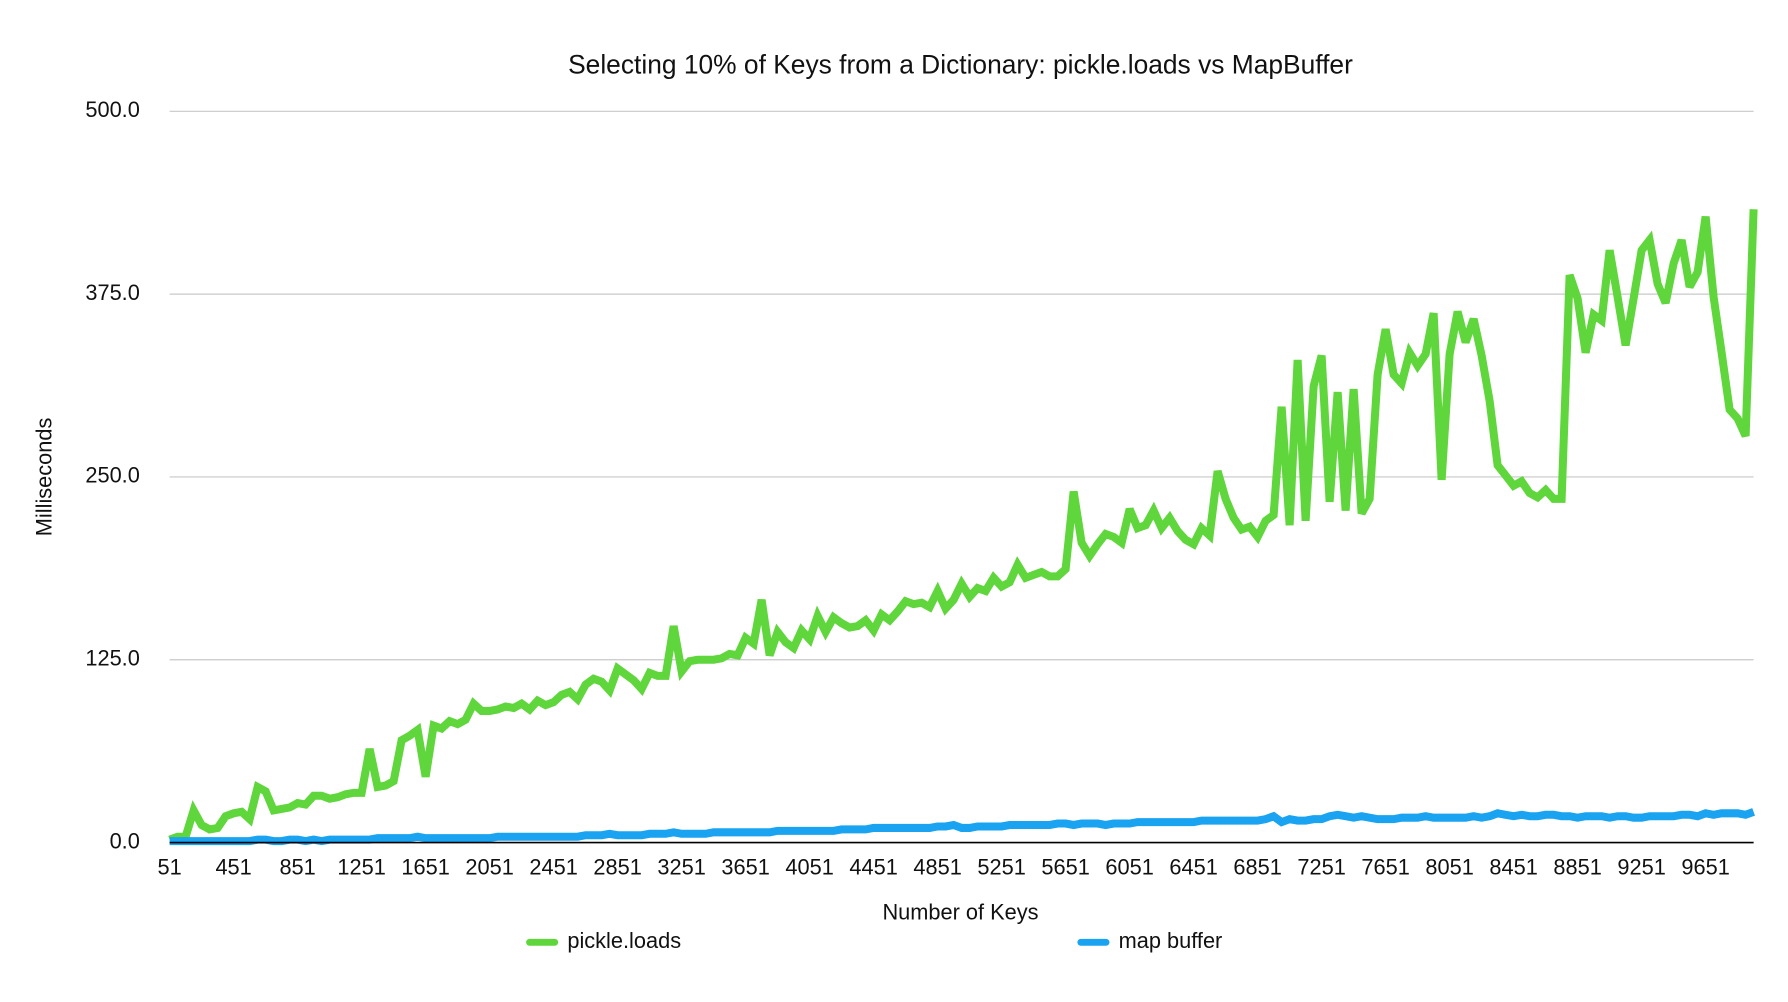 This screenshot has height=1002, width=1788. What do you see at coordinates (960, 911) in the screenshot?
I see `x-axis-title: Number of Keys` at bounding box center [960, 911].